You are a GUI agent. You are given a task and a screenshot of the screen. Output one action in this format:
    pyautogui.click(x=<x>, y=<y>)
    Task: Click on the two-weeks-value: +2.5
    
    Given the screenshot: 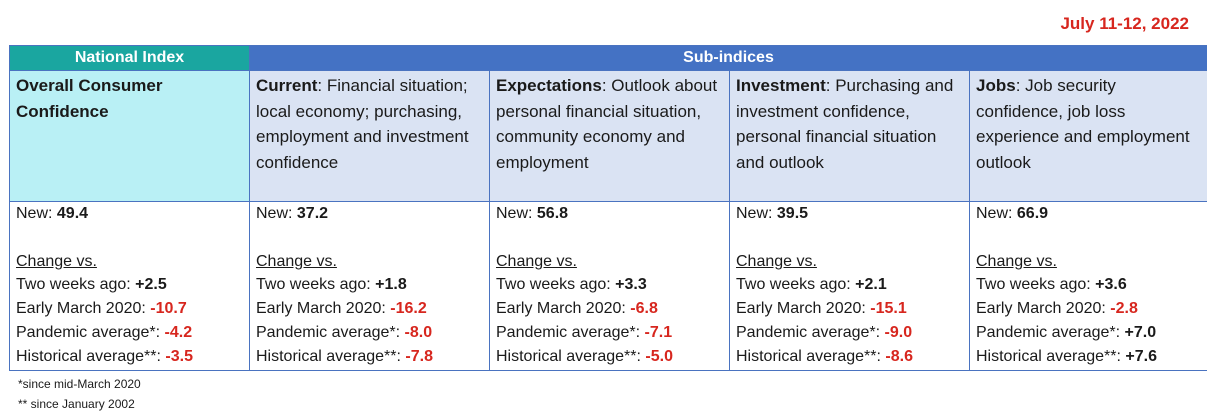 What is the action you would take?
    pyautogui.click(x=151, y=285)
    